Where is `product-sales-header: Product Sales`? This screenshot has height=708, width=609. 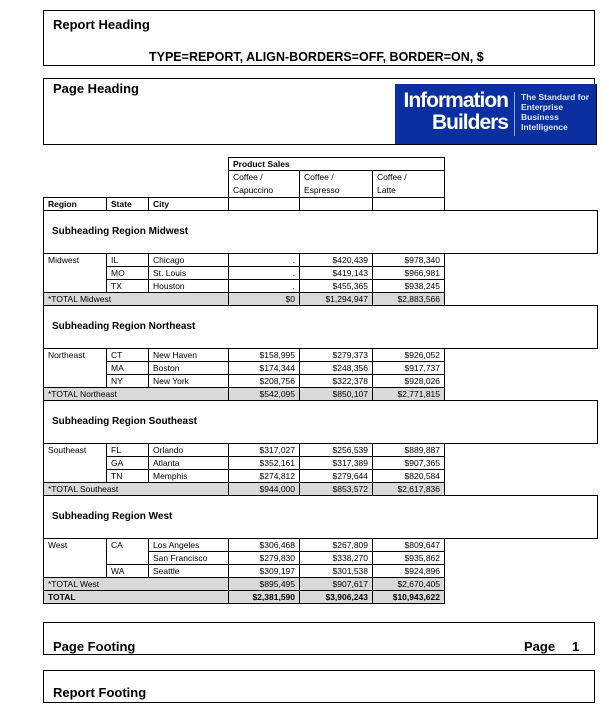 product-sales-header: Product Sales is located at coordinates (336, 164).